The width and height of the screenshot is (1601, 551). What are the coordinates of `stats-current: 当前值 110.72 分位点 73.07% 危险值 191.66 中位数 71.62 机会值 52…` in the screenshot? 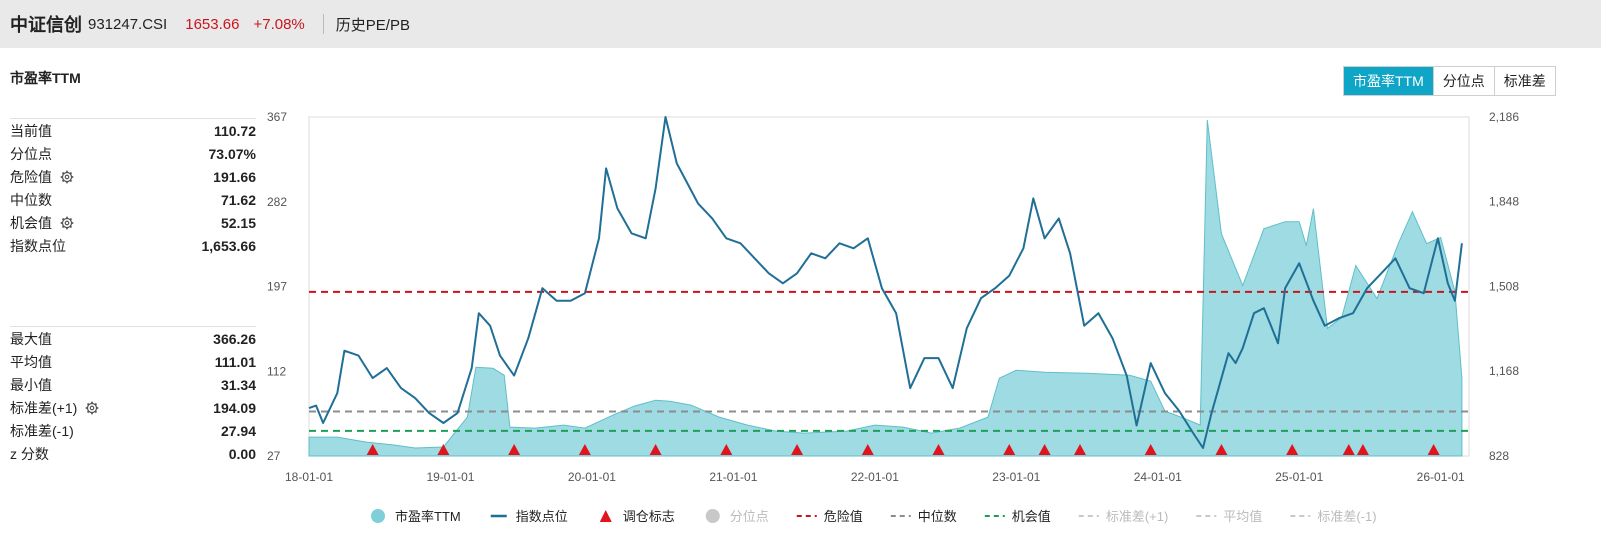 It's located at (133, 187).